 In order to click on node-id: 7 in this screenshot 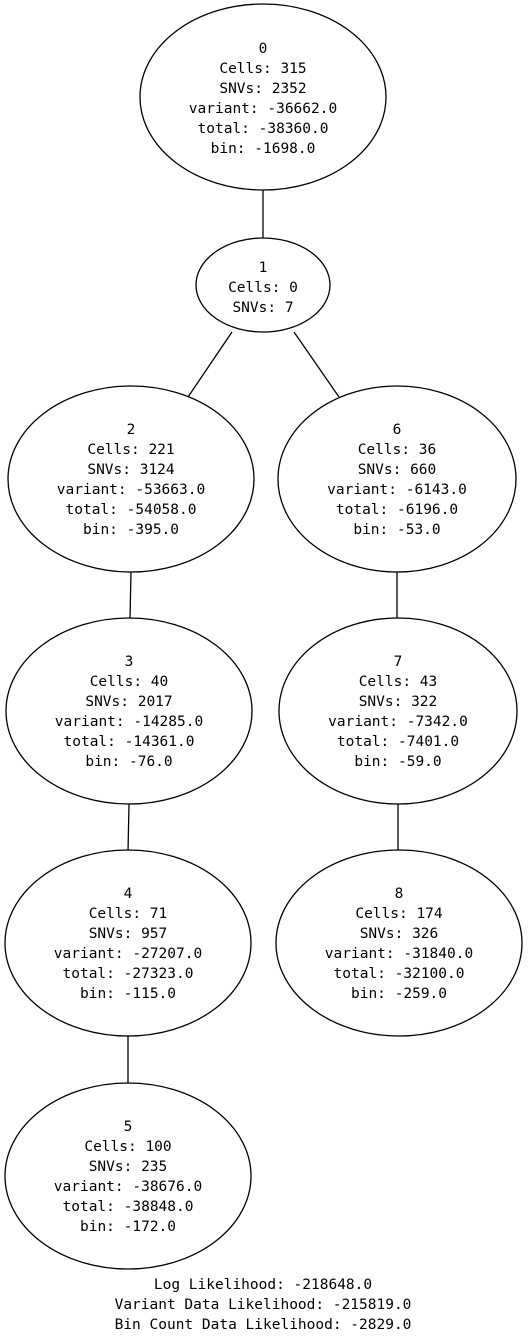, I will do `click(398, 662)`.